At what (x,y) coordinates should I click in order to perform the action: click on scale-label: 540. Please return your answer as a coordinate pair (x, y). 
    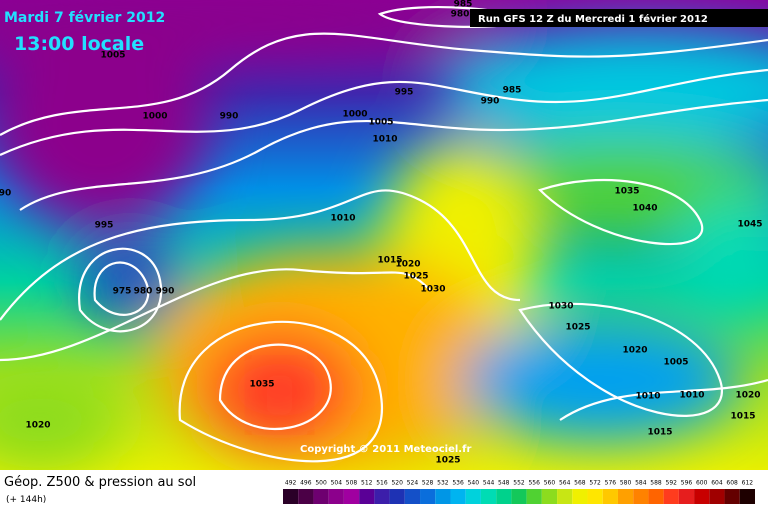
    Looking at the image, I should click on (474, 483).